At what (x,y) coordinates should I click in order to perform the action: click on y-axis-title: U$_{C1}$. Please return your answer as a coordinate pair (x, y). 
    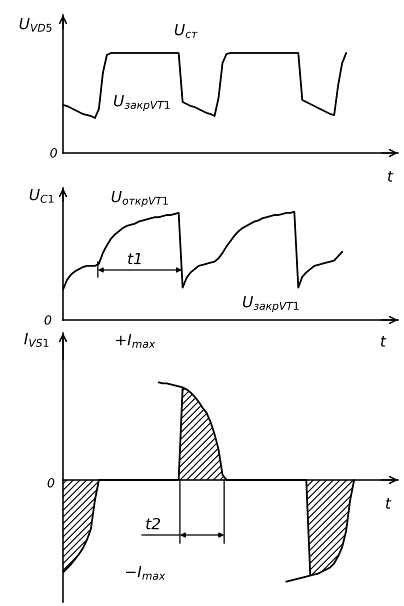
    Looking at the image, I should click on (42, 195).